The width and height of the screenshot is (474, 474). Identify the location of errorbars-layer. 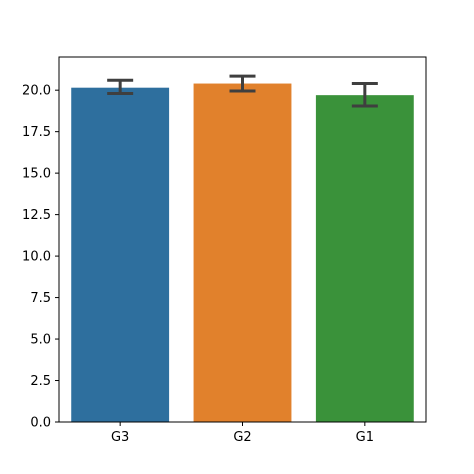
(242, 91).